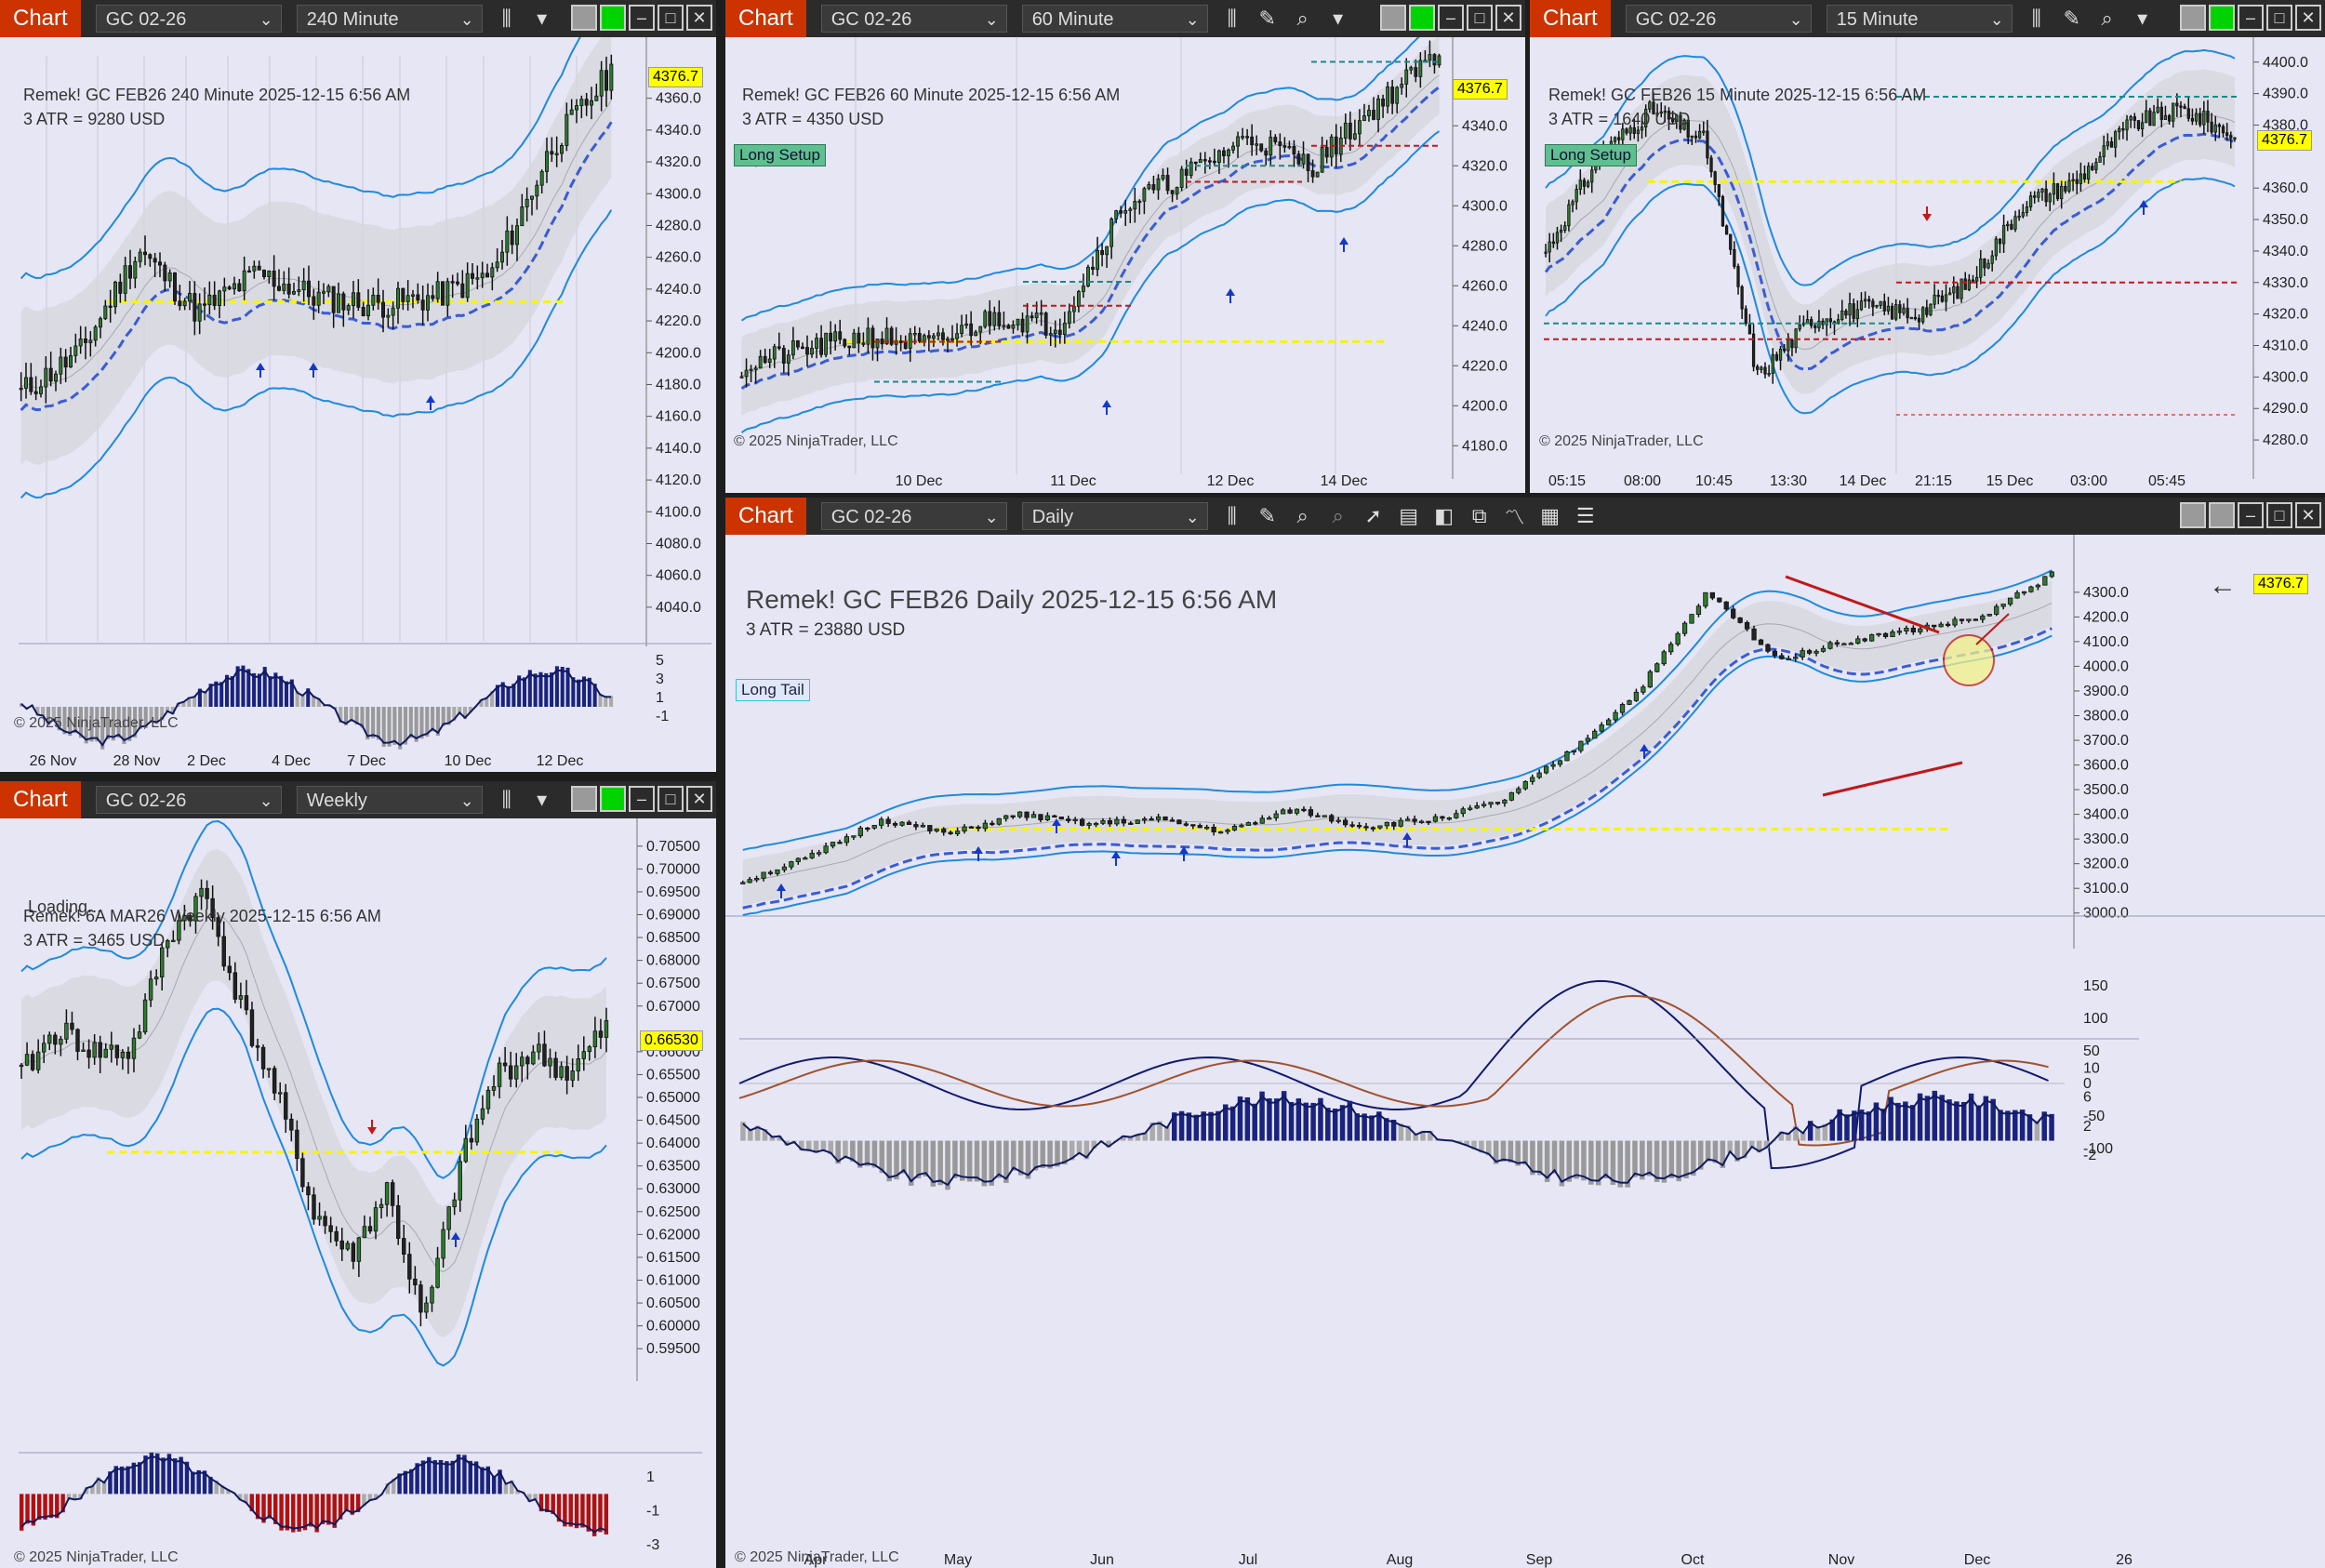  Describe the element at coordinates (389, 19) in the screenshot. I see `interval-selector: 240 Minute ⌄` at that location.